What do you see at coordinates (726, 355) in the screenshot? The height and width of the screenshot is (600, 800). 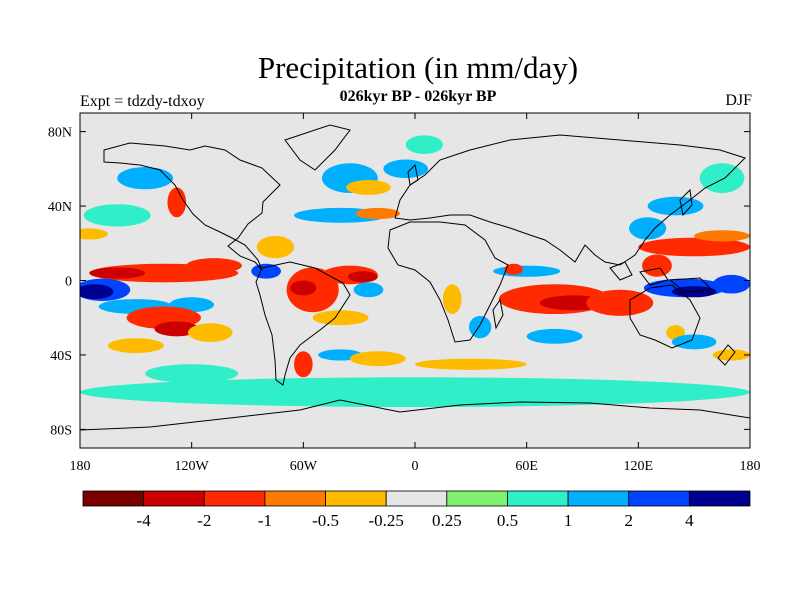 I see `coast-new-zealand` at bounding box center [726, 355].